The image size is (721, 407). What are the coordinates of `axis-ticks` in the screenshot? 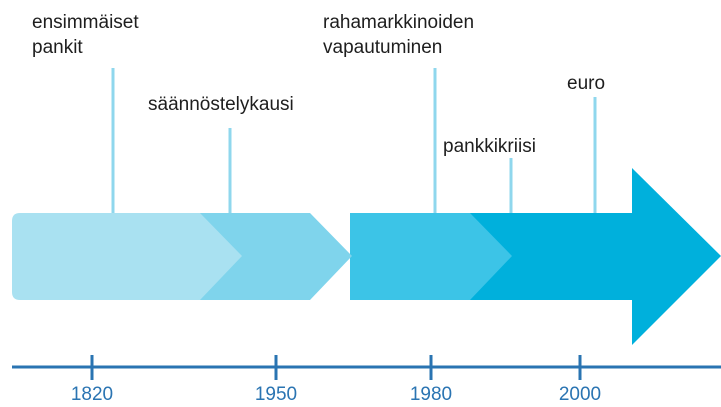 It's located at (336, 367).